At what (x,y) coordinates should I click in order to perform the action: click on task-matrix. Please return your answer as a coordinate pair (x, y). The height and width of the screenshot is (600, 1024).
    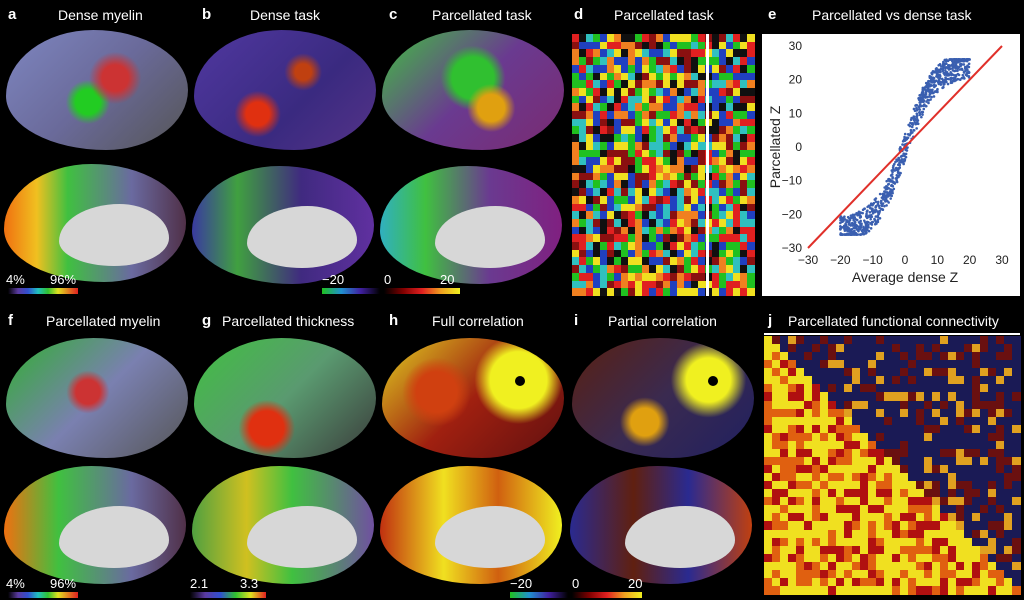
    Looking at the image, I should click on (663, 165).